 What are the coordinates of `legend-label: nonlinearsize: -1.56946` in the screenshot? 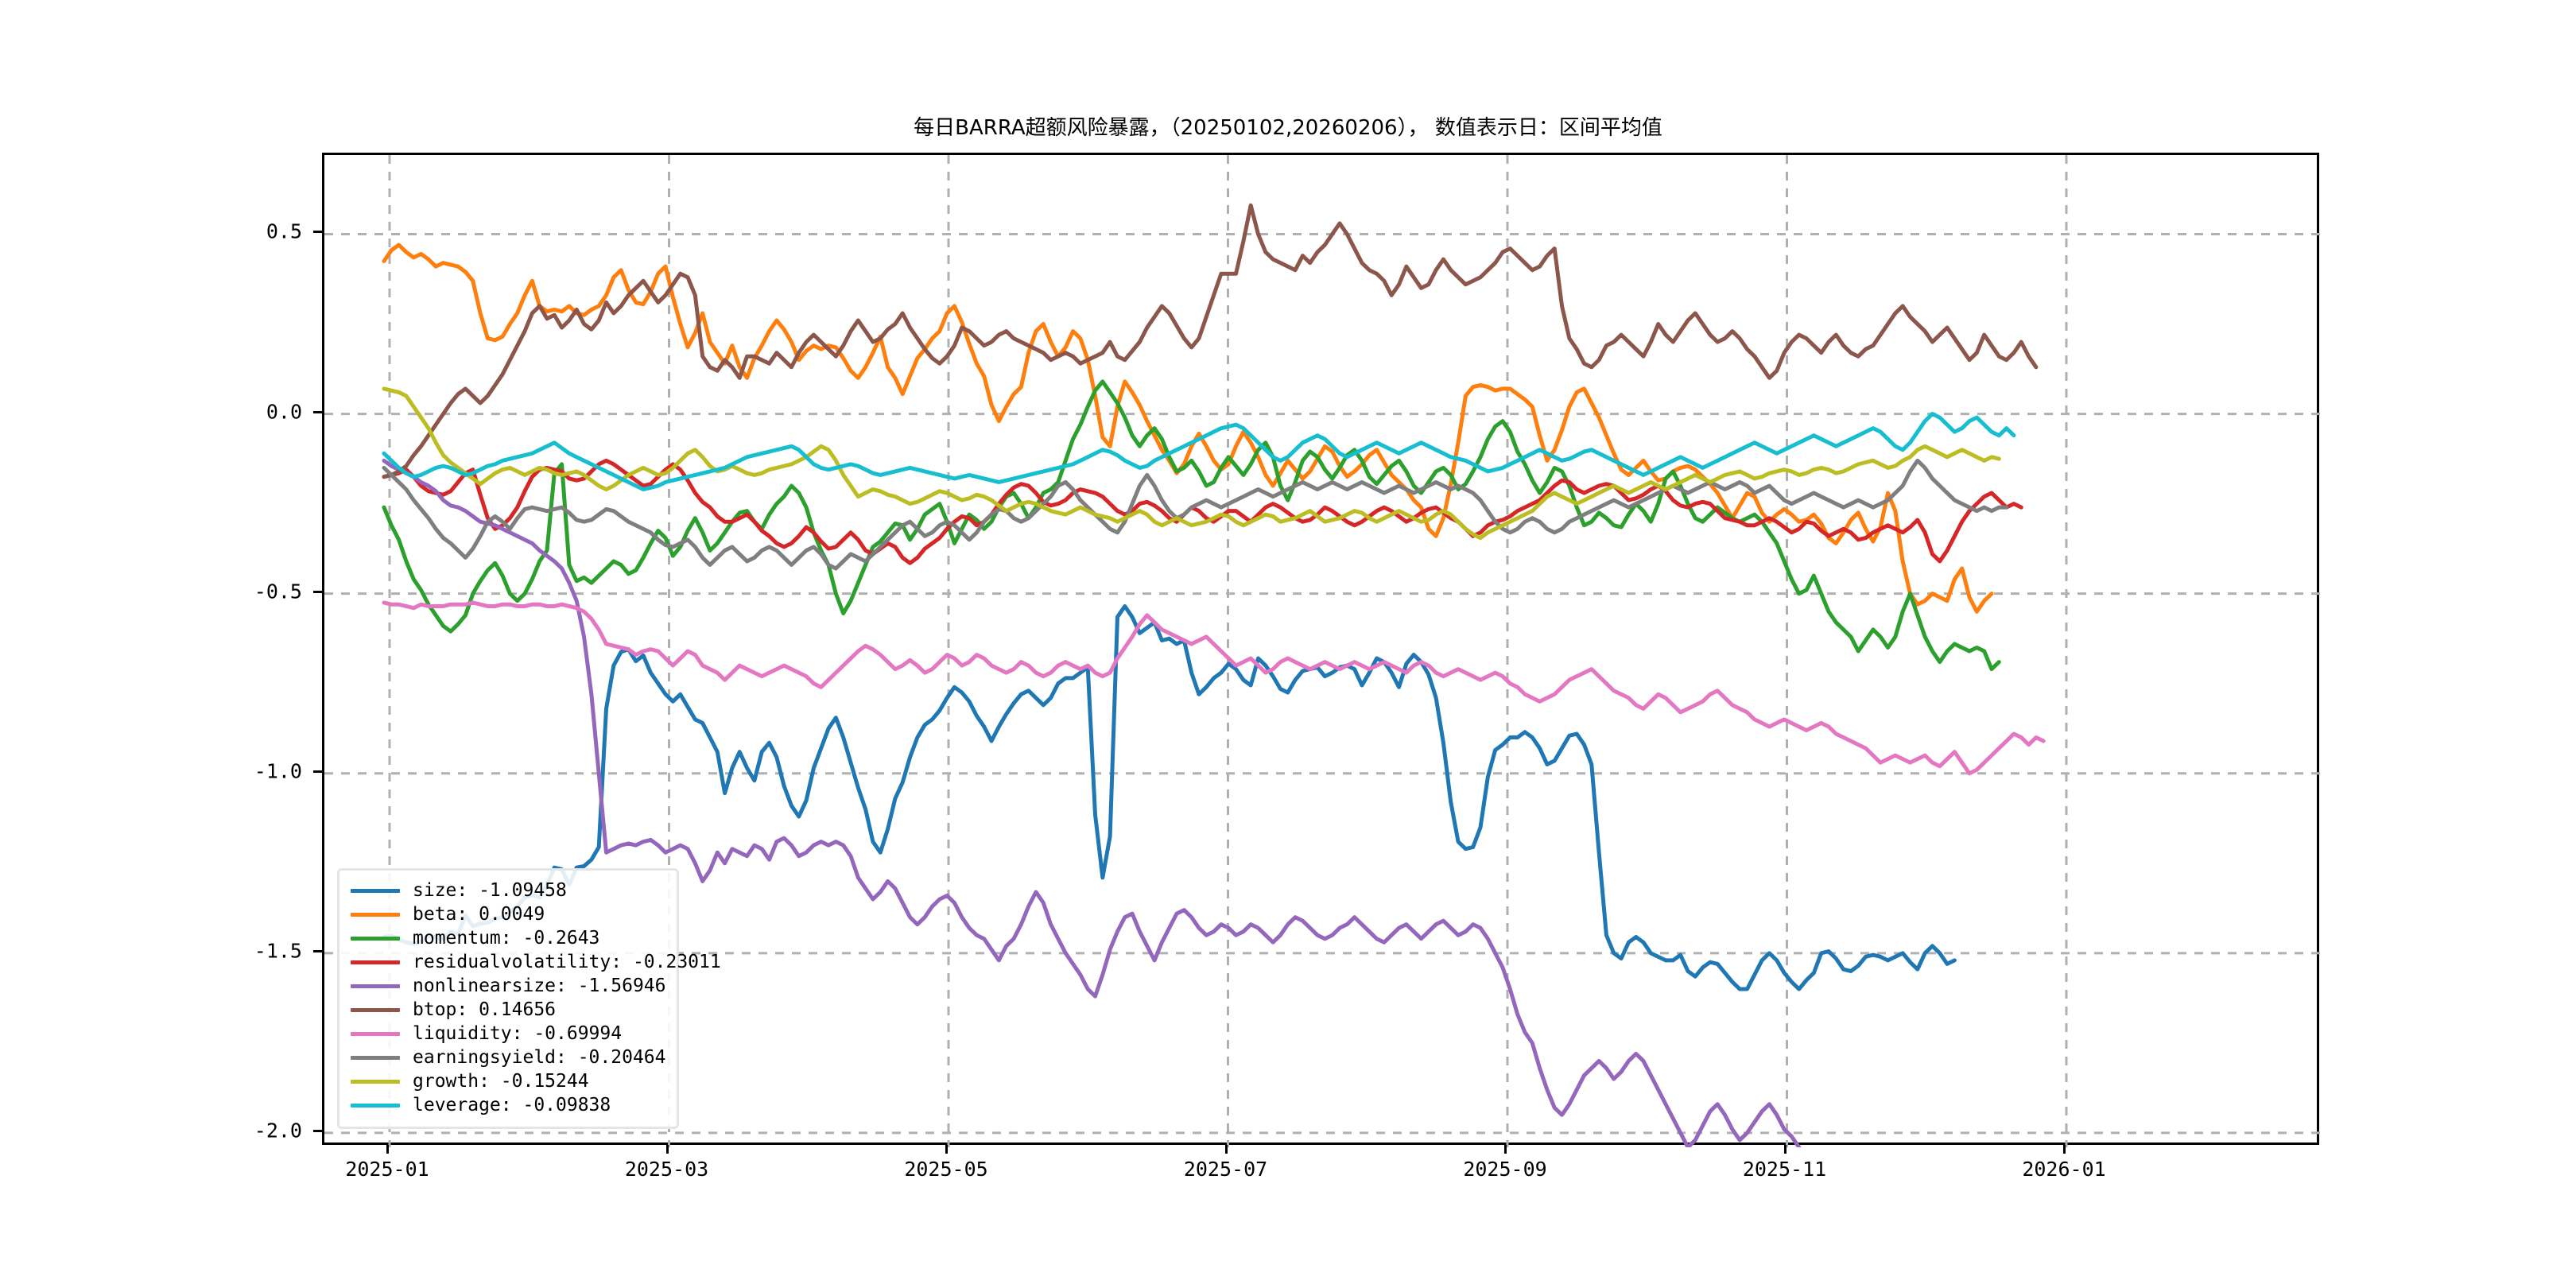 It's located at (540, 986).